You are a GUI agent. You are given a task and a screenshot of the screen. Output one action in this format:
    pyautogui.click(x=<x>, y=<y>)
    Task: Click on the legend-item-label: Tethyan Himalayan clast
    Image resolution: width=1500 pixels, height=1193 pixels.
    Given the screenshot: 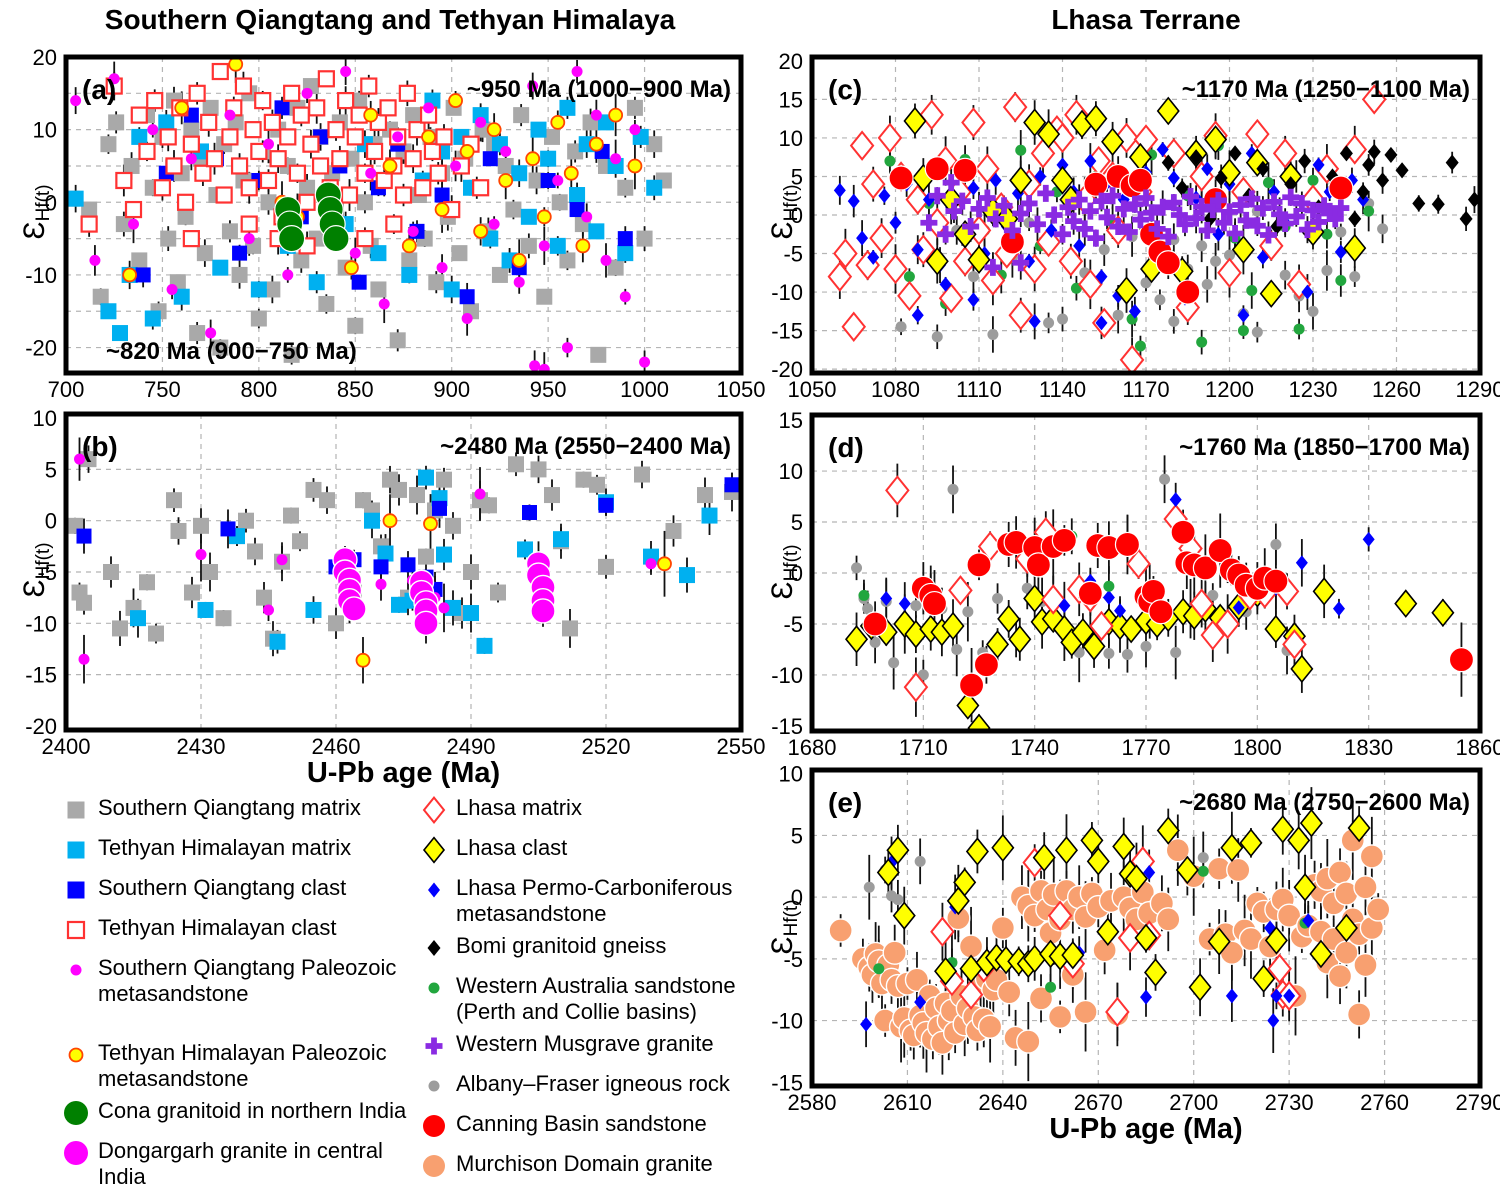 What is the action you would take?
    pyautogui.click(x=217, y=927)
    